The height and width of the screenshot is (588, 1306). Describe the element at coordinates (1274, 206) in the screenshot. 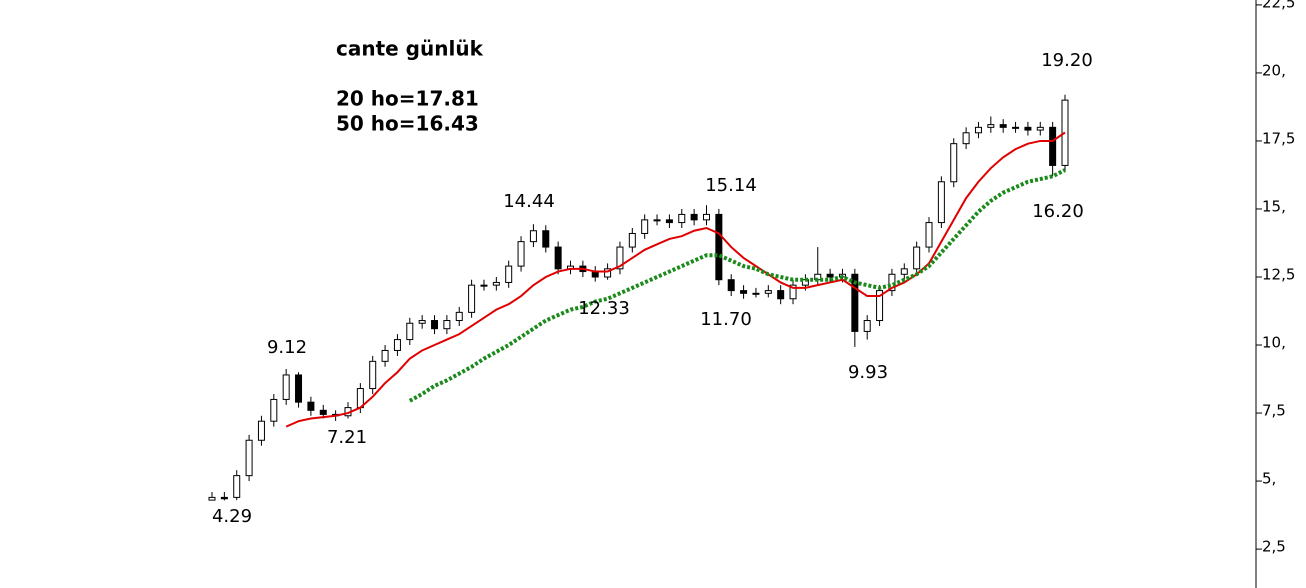

I see `y-tick-label: 15,` at that location.